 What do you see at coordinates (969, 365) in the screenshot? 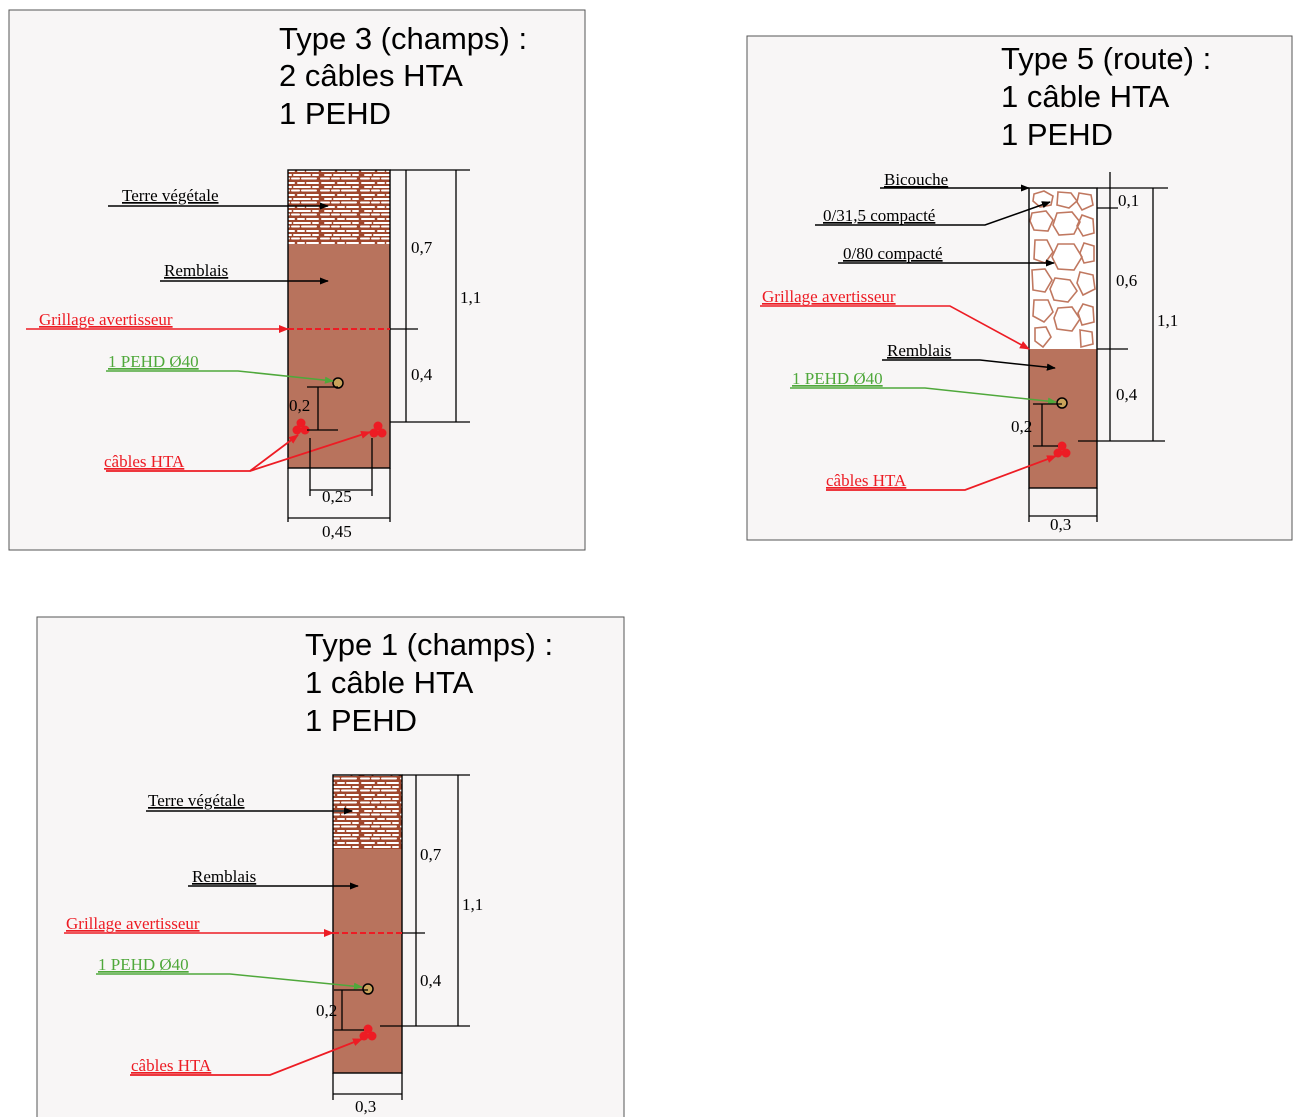
I see `leader-backfill` at bounding box center [969, 365].